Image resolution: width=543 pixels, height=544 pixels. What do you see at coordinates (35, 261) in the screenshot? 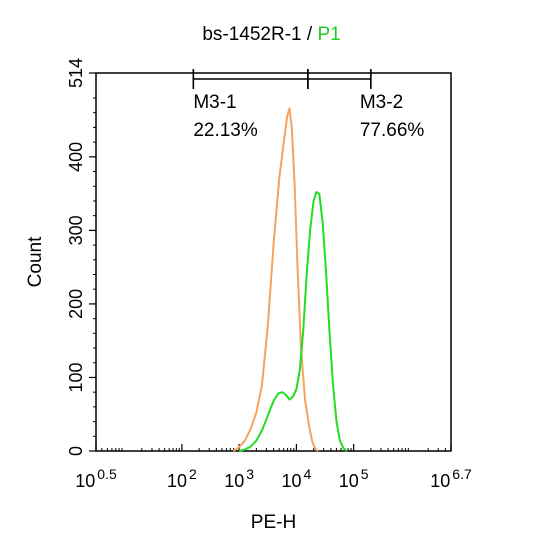
I see `y-axis-label: Count` at bounding box center [35, 261].